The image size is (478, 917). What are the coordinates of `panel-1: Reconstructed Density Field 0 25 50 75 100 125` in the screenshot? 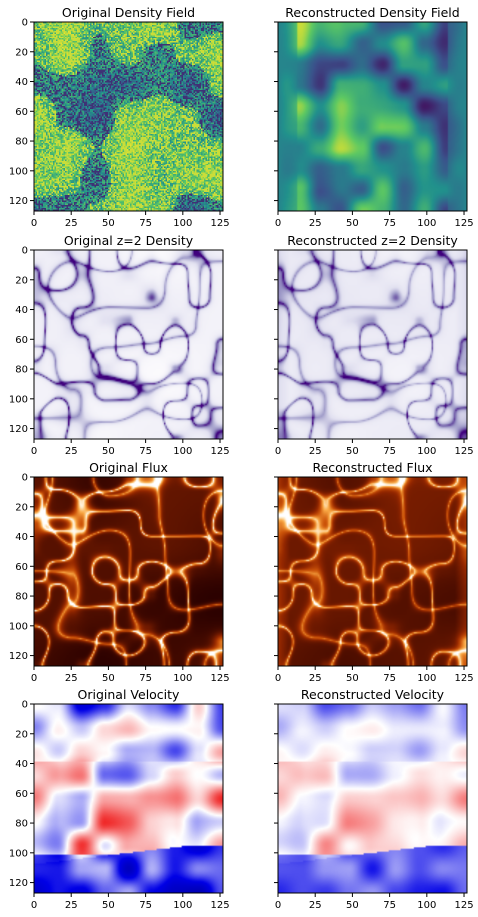 It's located at (374, 117).